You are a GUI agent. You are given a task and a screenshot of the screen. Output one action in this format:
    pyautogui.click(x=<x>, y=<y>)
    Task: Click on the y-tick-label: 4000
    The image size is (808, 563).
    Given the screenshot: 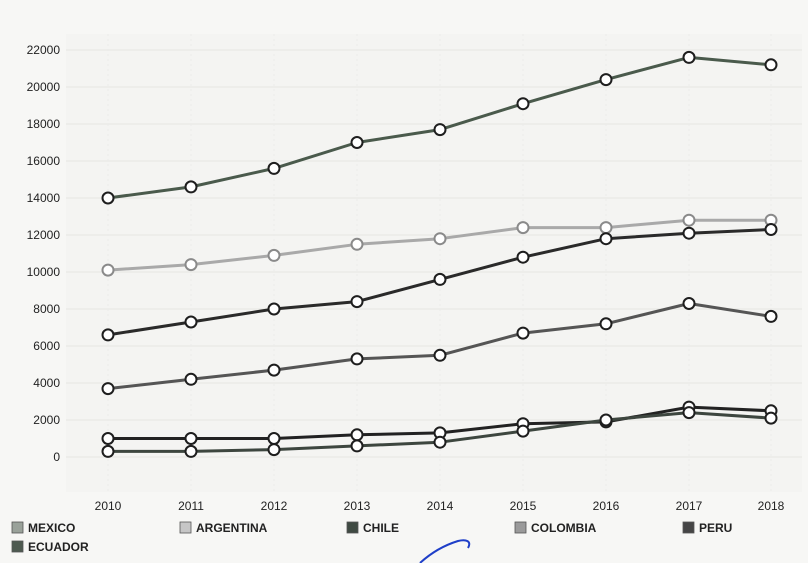 What is the action you would take?
    pyautogui.click(x=46, y=383)
    